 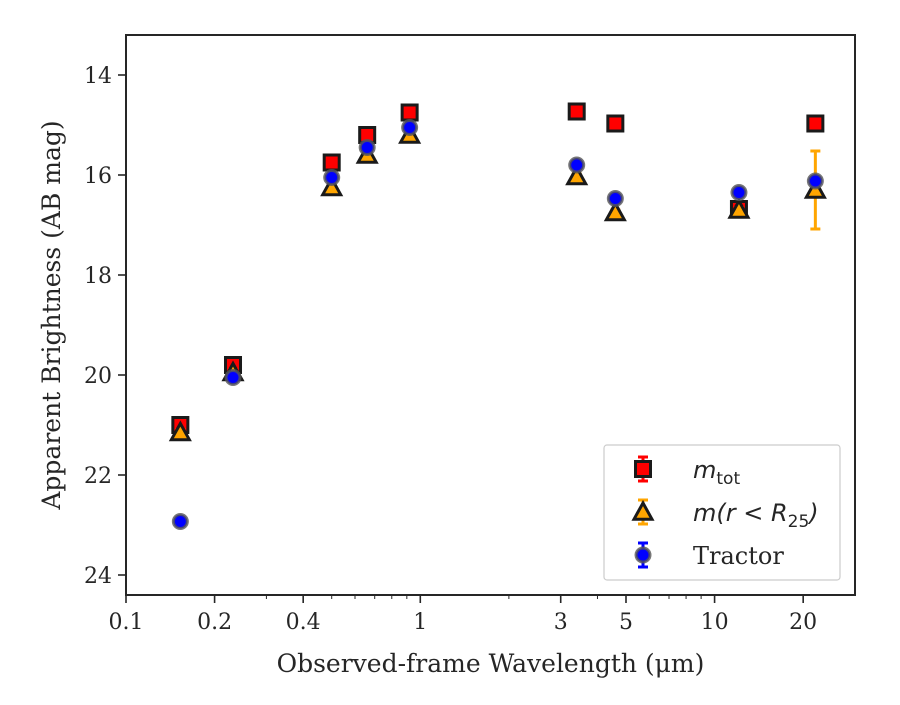 What do you see at coordinates (420, 622) in the screenshot?
I see `x-tick-label: 1` at bounding box center [420, 622].